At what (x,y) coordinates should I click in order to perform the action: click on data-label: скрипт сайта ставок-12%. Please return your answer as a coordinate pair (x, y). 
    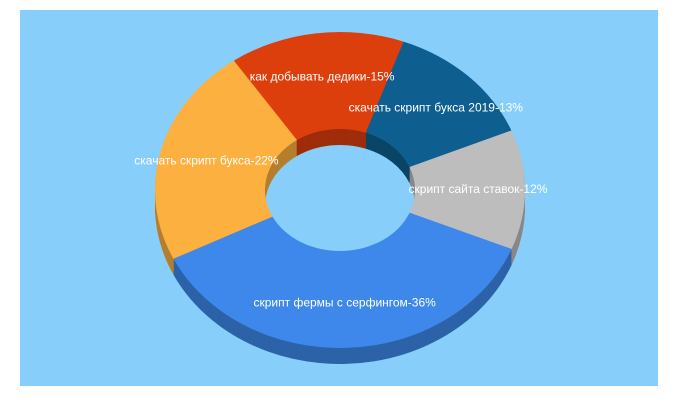
    Looking at the image, I should click on (478, 189).